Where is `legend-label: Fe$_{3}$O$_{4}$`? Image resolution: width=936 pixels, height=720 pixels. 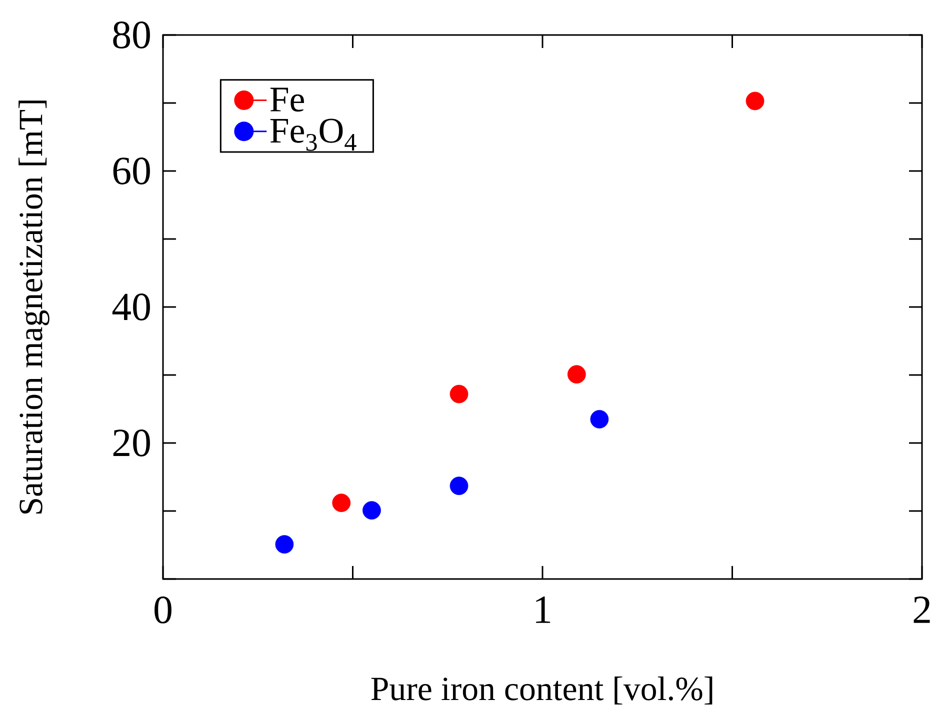
legend-label: Fe$_{3}$O$_{4}$ is located at coordinates (313, 134).